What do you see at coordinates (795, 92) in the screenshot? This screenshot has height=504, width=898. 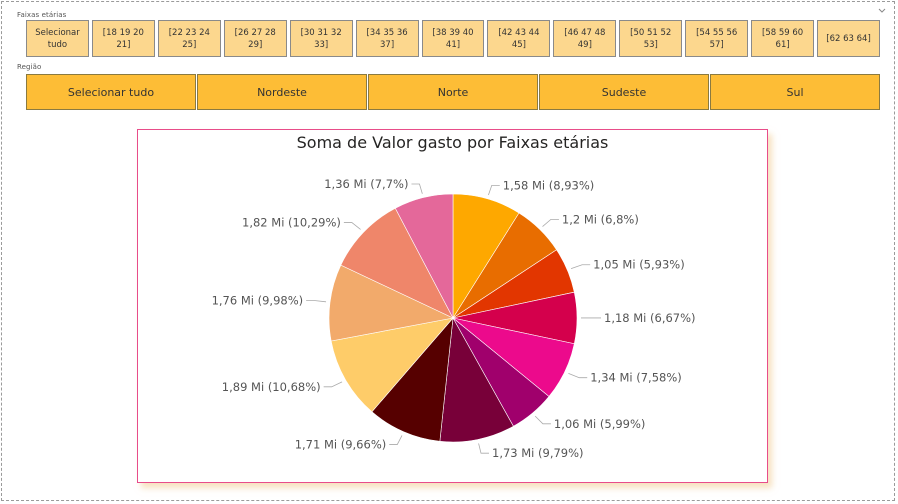 I see `region-tile-4: Sul` at bounding box center [795, 92].